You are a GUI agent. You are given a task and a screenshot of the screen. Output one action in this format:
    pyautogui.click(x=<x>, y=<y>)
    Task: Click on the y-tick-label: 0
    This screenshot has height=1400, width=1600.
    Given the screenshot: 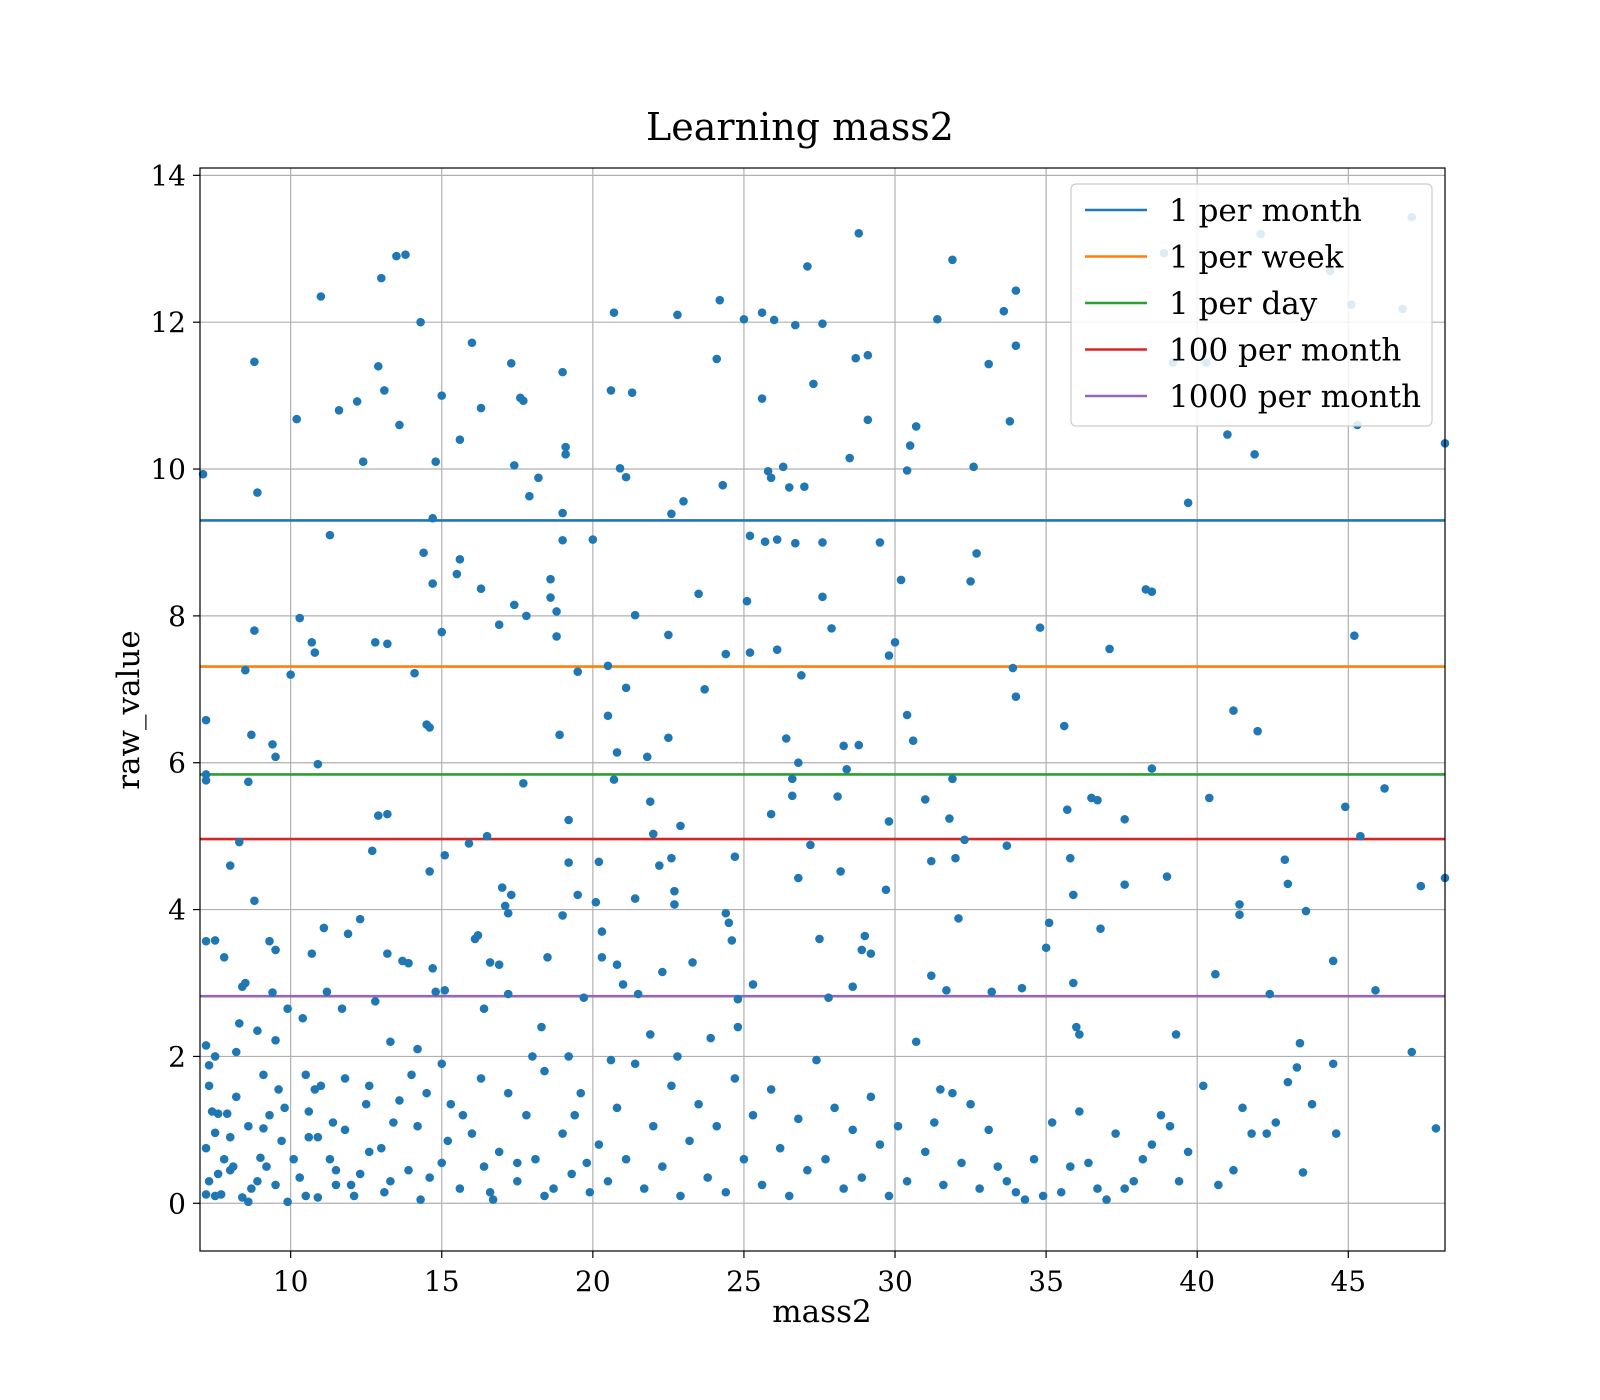 What is the action you would take?
    pyautogui.click(x=177, y=1203)
    